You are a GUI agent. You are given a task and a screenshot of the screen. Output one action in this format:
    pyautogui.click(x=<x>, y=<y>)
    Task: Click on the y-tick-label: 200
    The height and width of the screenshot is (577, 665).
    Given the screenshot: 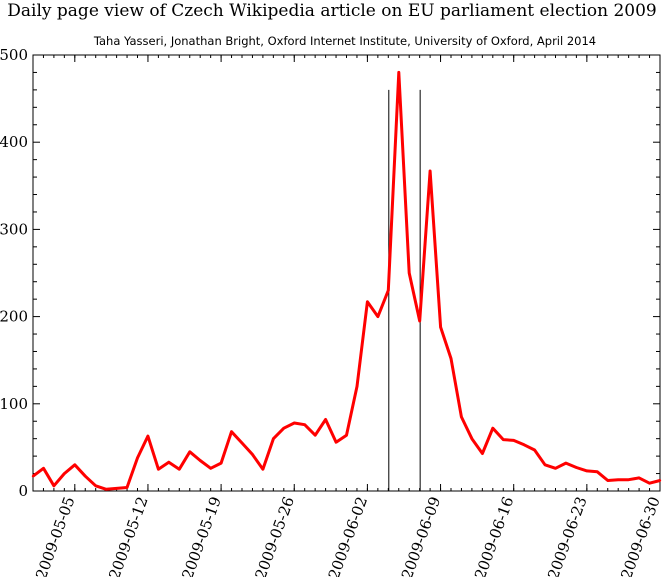 What is the action you would take?
    pyautogui.click(x=14, y=317)
    